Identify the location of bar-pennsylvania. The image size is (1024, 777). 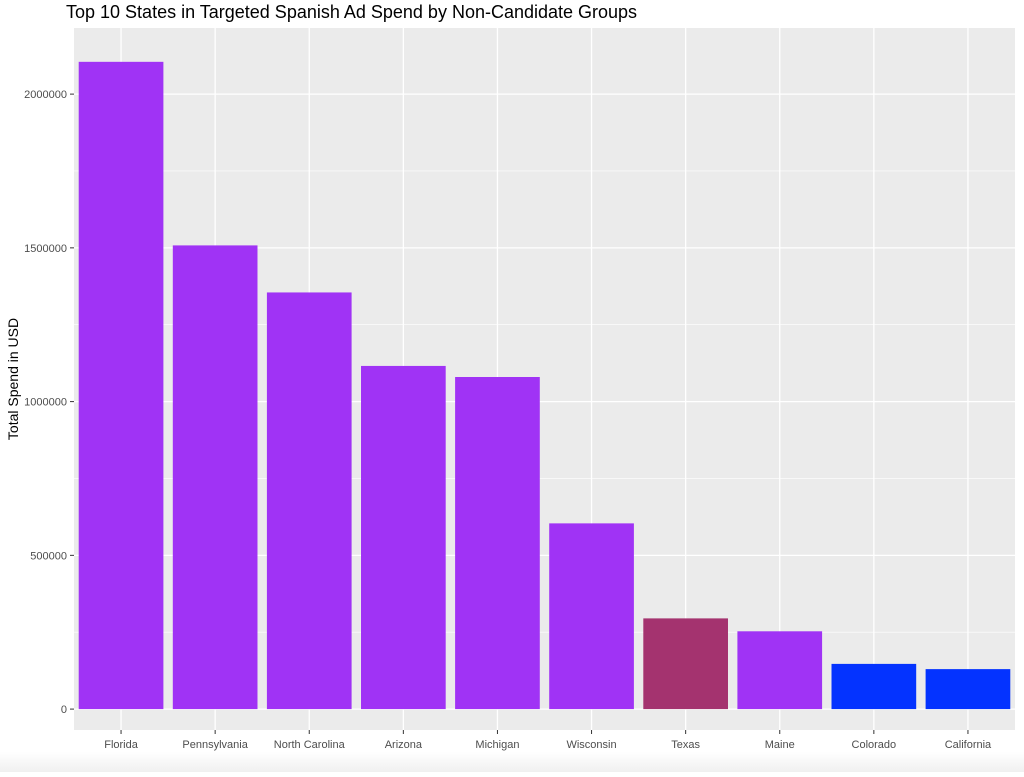
(215, 477).